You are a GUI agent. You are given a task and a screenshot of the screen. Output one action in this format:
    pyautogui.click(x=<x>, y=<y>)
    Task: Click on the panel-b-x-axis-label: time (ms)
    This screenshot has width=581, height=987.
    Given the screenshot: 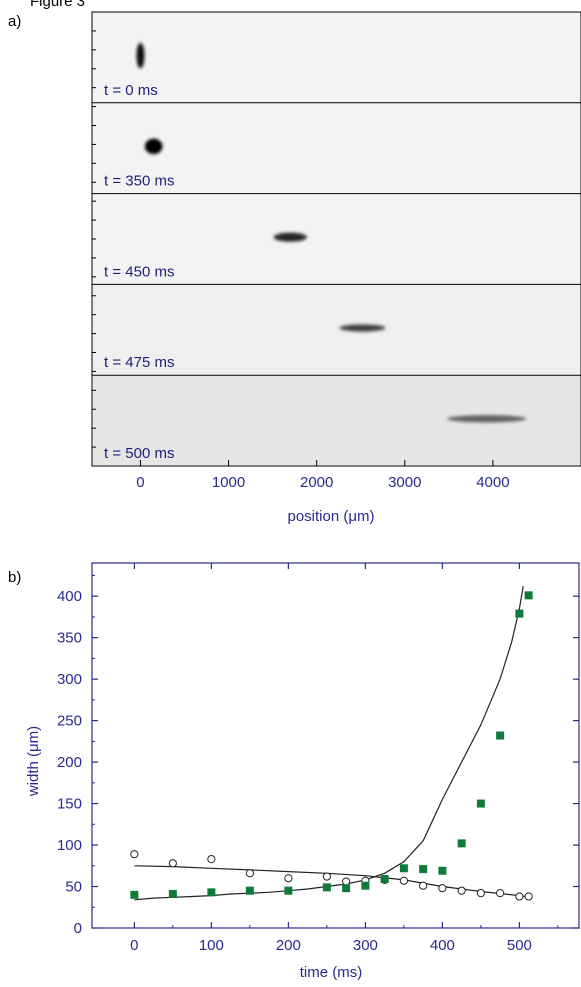 What is the action you would take?
    pyautogui.click(x=331, y=972)
    